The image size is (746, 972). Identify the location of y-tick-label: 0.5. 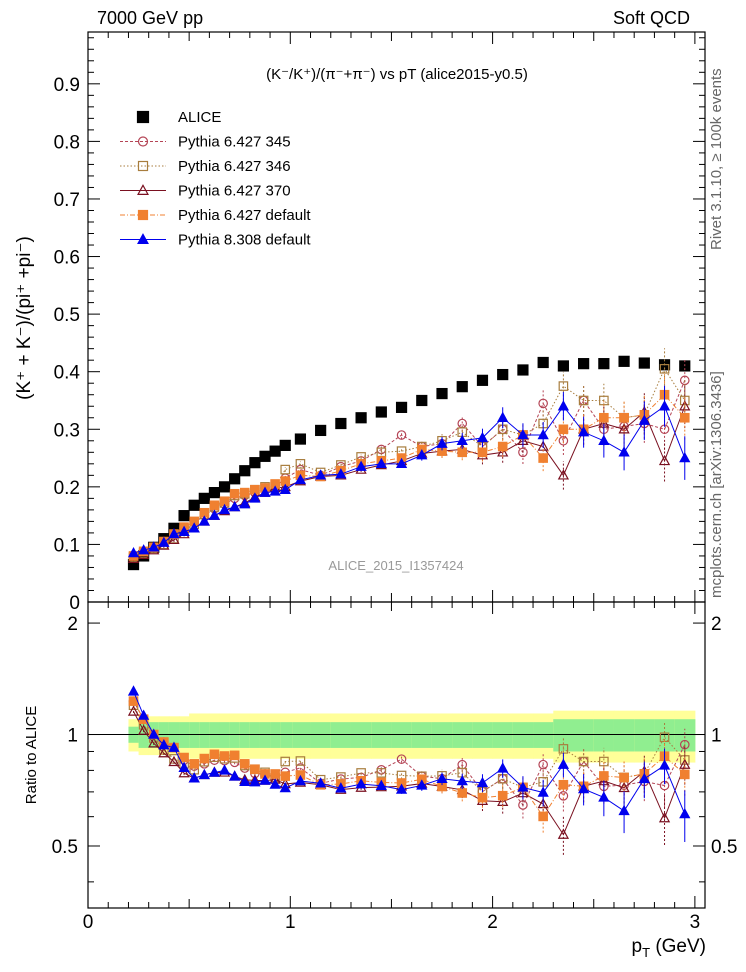
(67, 315).